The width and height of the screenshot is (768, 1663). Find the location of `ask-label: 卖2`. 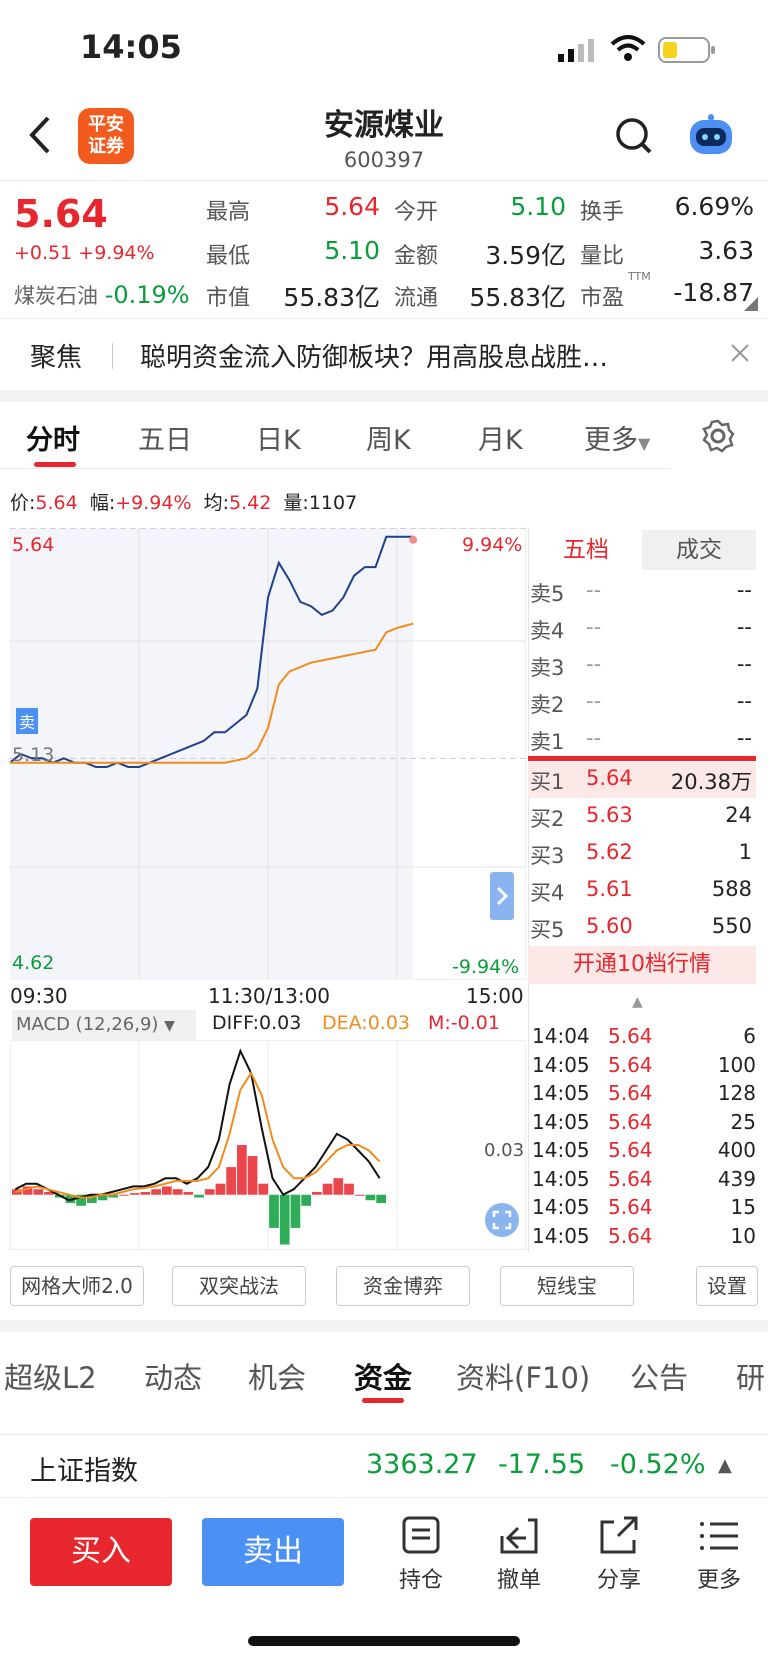

ask-label: 卖2 is located at coordinates (547, 705).